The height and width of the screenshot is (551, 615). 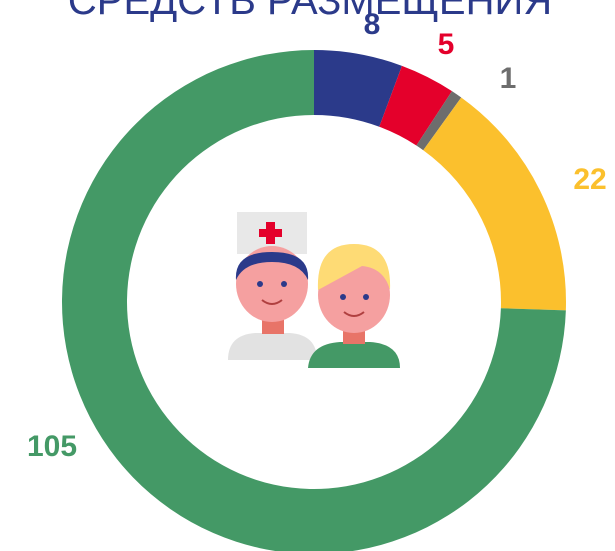 What do you see at coordinates (446, 44) in the screenshot?
I see `data-label: 5` at bounding box center [446, 44].